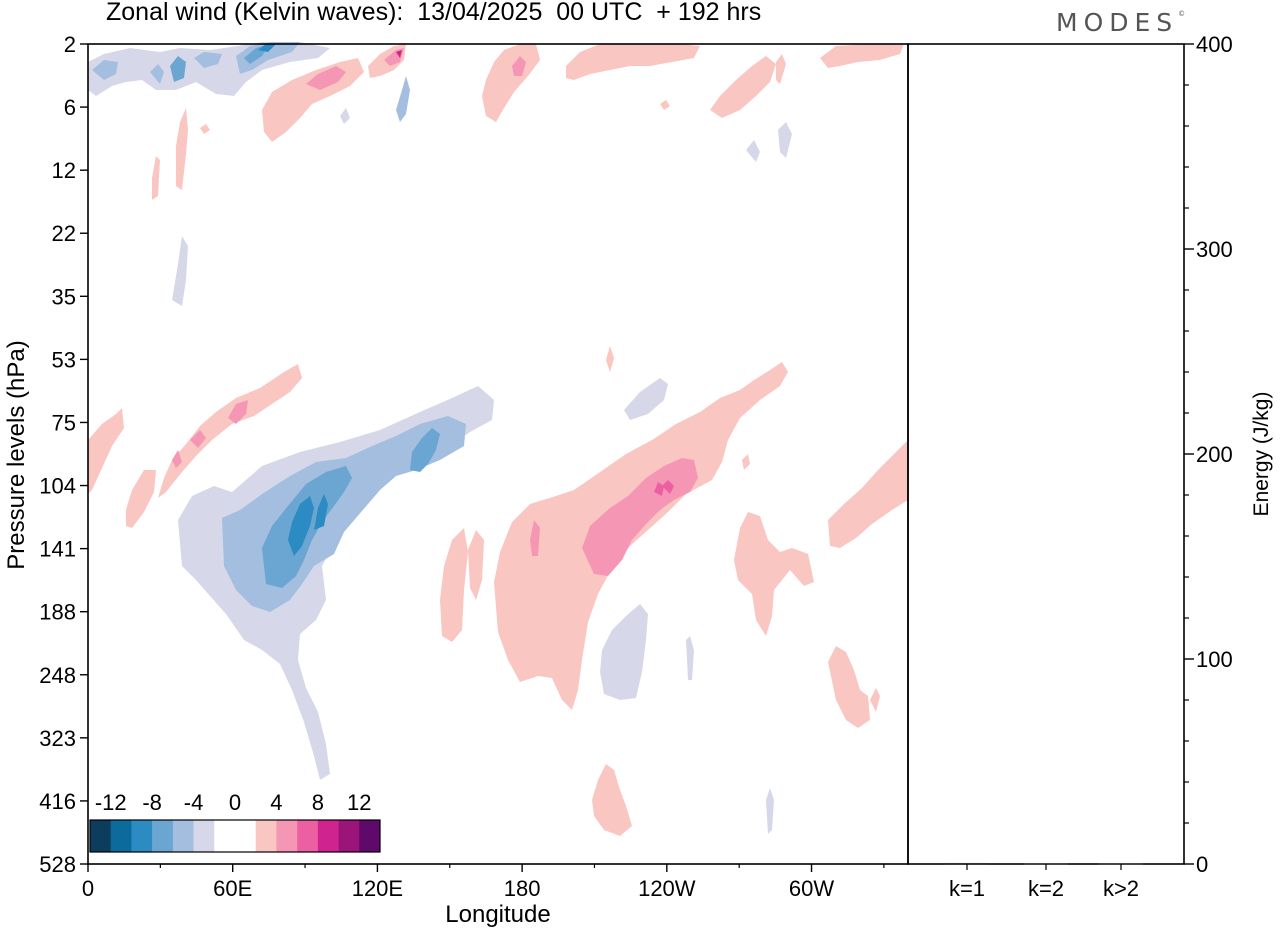 This screenshot has width=1280, height=930. Describe the element at coordinates (770, 811) in the screenshot. I see `negative-strip-c` at that location.